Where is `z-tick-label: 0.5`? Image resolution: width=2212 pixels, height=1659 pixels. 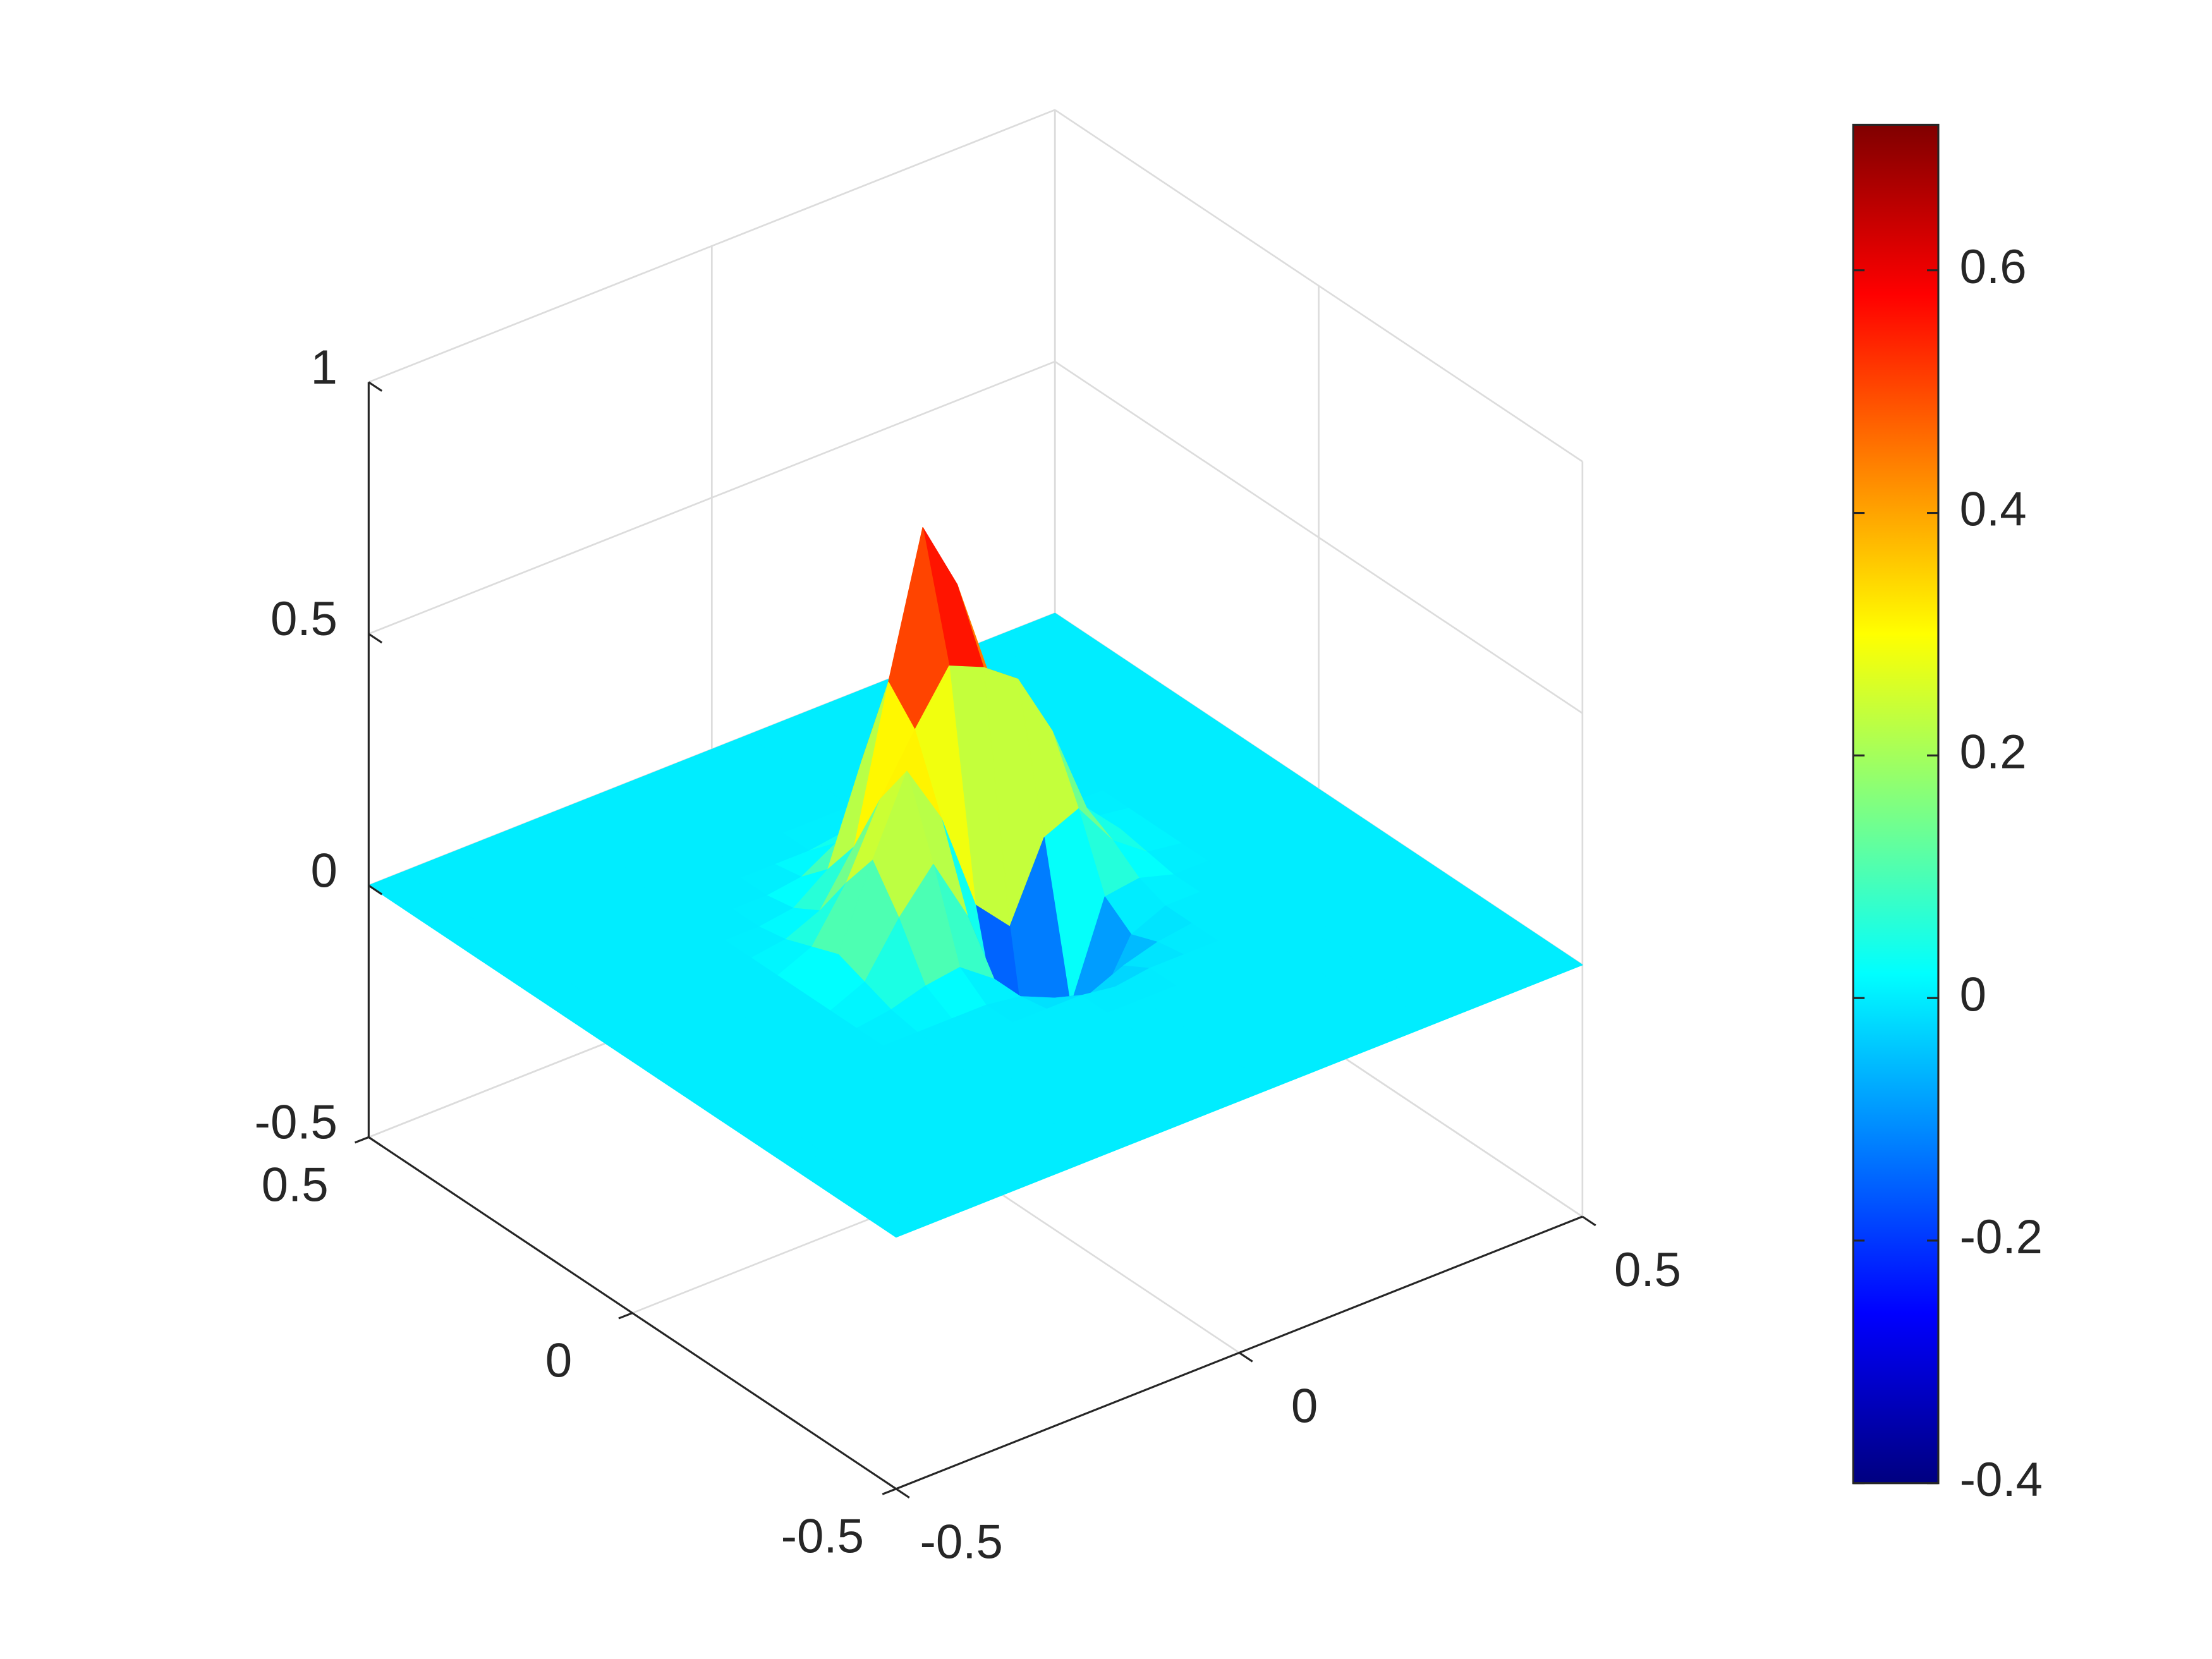
z-tick-label: 0.5 is located at coordinates (303, 619).